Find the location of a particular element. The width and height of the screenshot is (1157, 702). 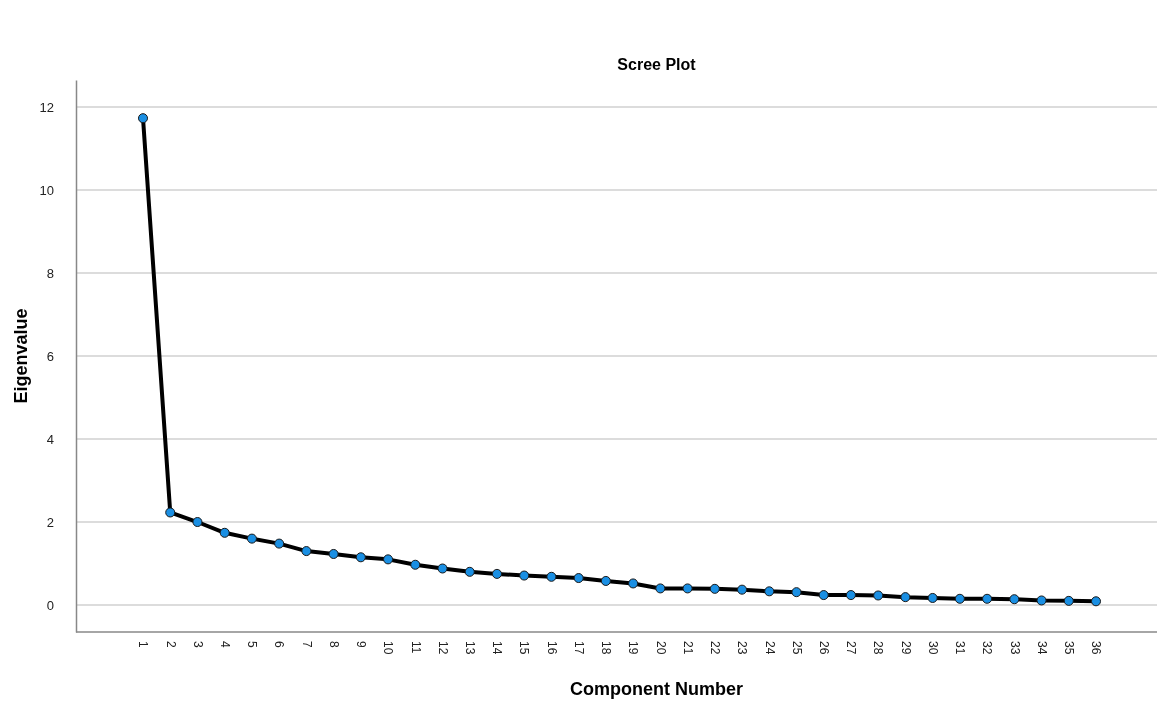

x-tick-label: 31 is located at coordinates (960, 648).